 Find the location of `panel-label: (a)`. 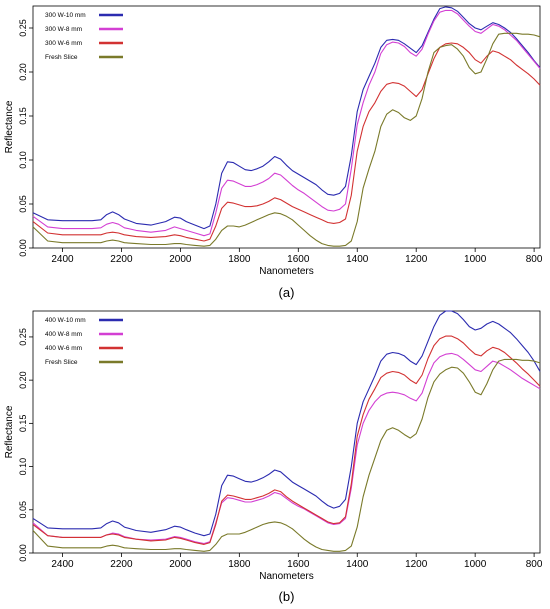

panel-label: (a) is located at coordinates (287, 292).